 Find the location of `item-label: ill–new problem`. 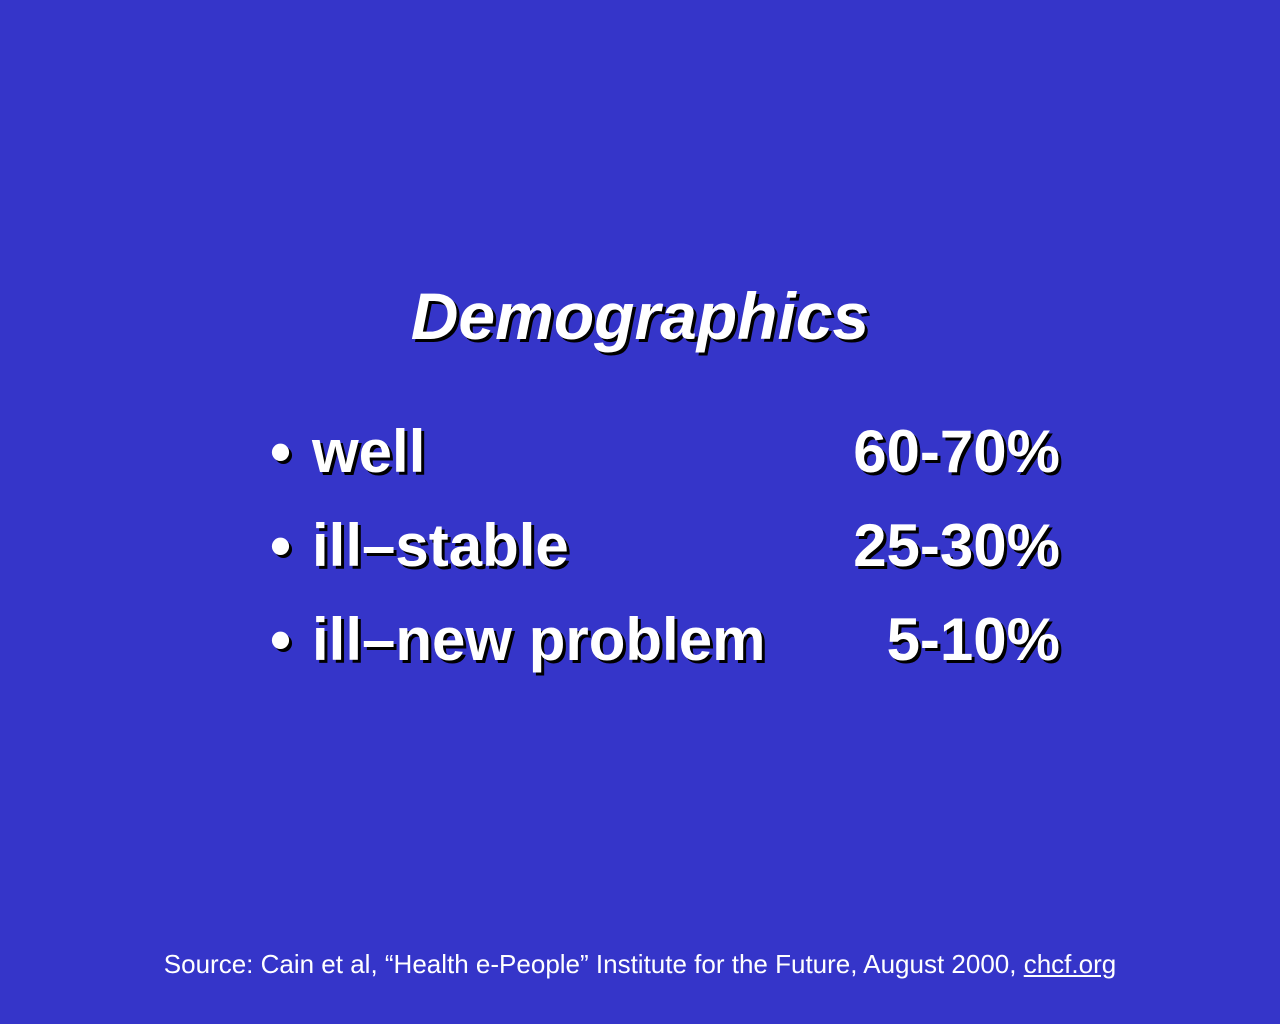

item-label: ill–new problem is located at coordinates (539, 639).